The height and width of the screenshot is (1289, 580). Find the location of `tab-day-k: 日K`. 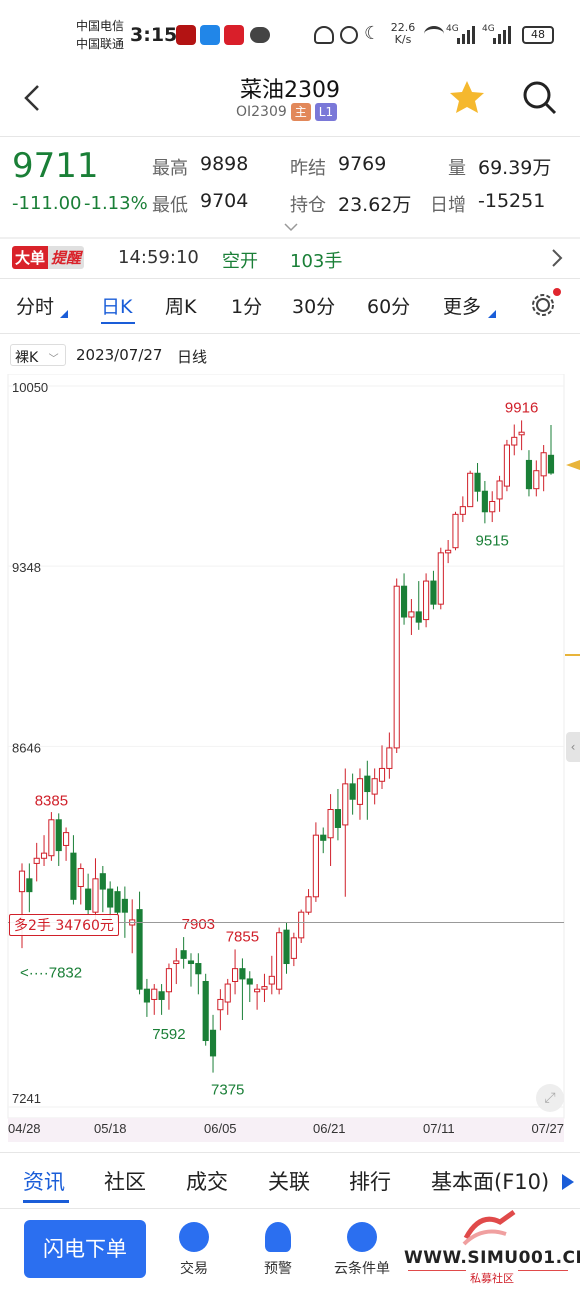

tab-day-k: 日K is located at coordinates (116, 305).